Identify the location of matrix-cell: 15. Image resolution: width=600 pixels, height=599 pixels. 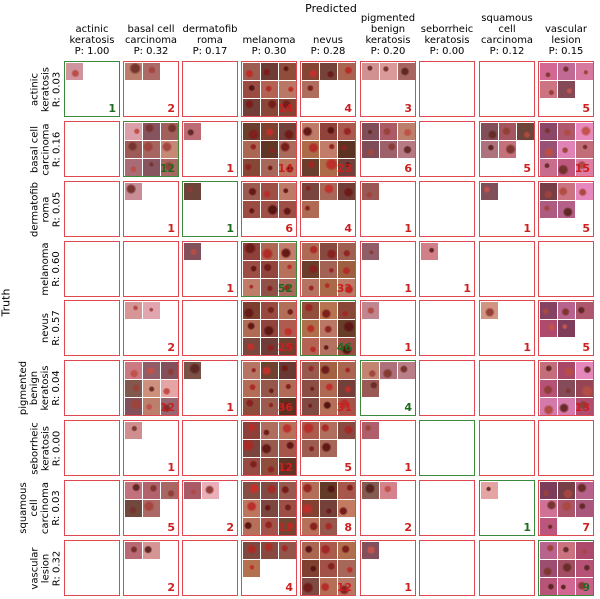
(566, 149).